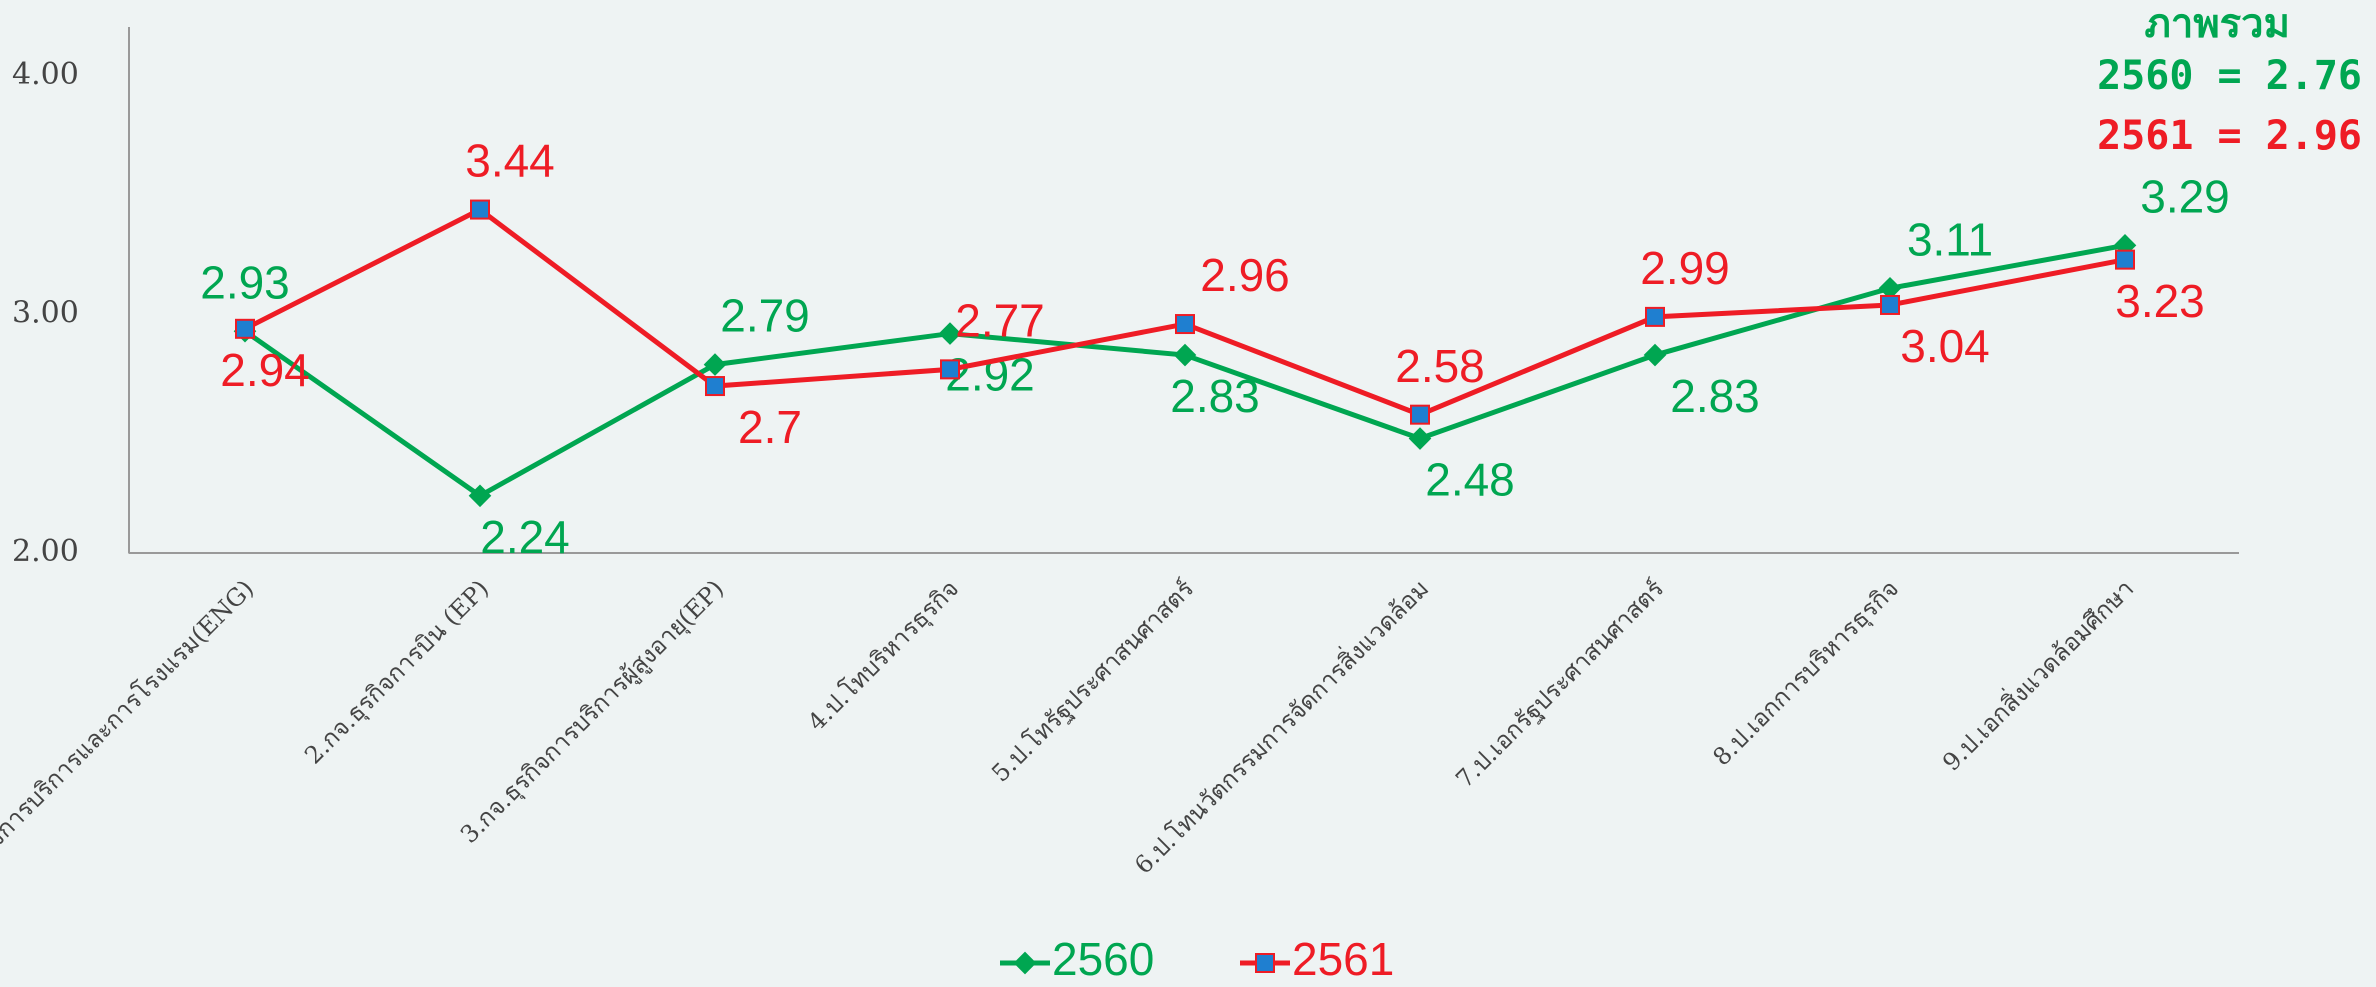  I want to click on x-tick-label: 8.ป.เอกการบริหารธุรกิจ, so click(1805, 672).